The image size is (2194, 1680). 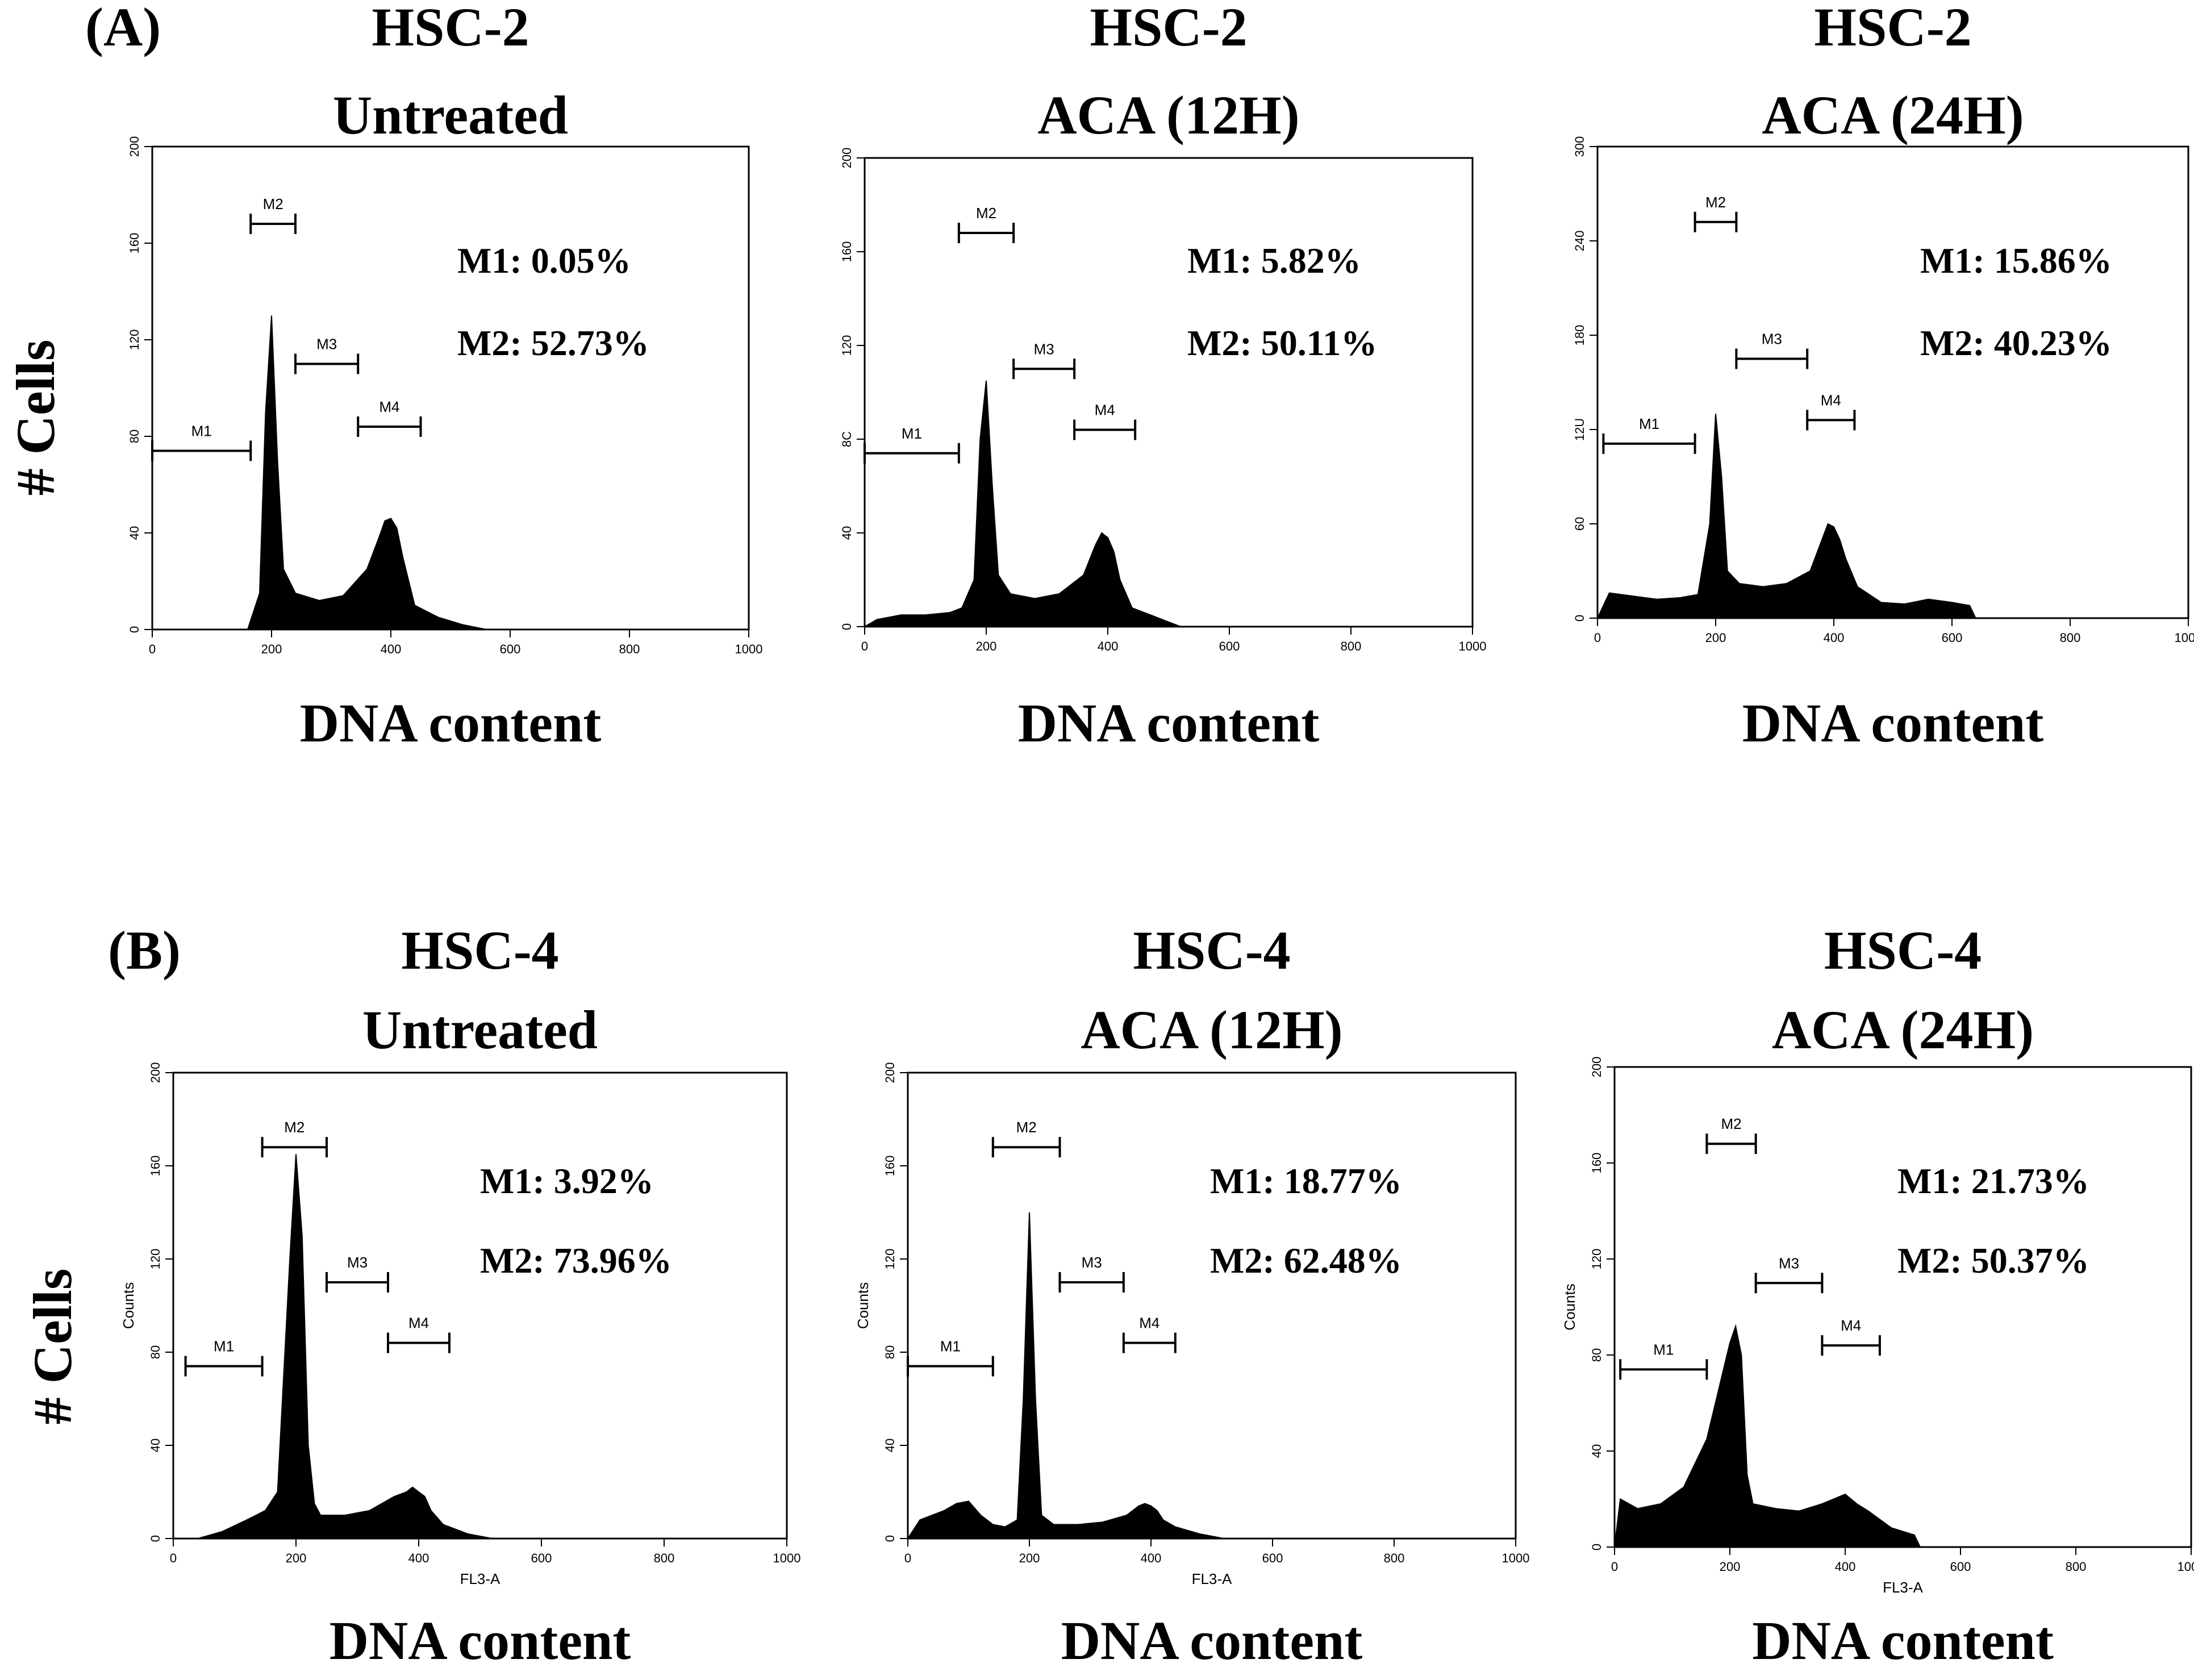 I want to click on y-tick-label: 240, so click(x=1579, y=241).